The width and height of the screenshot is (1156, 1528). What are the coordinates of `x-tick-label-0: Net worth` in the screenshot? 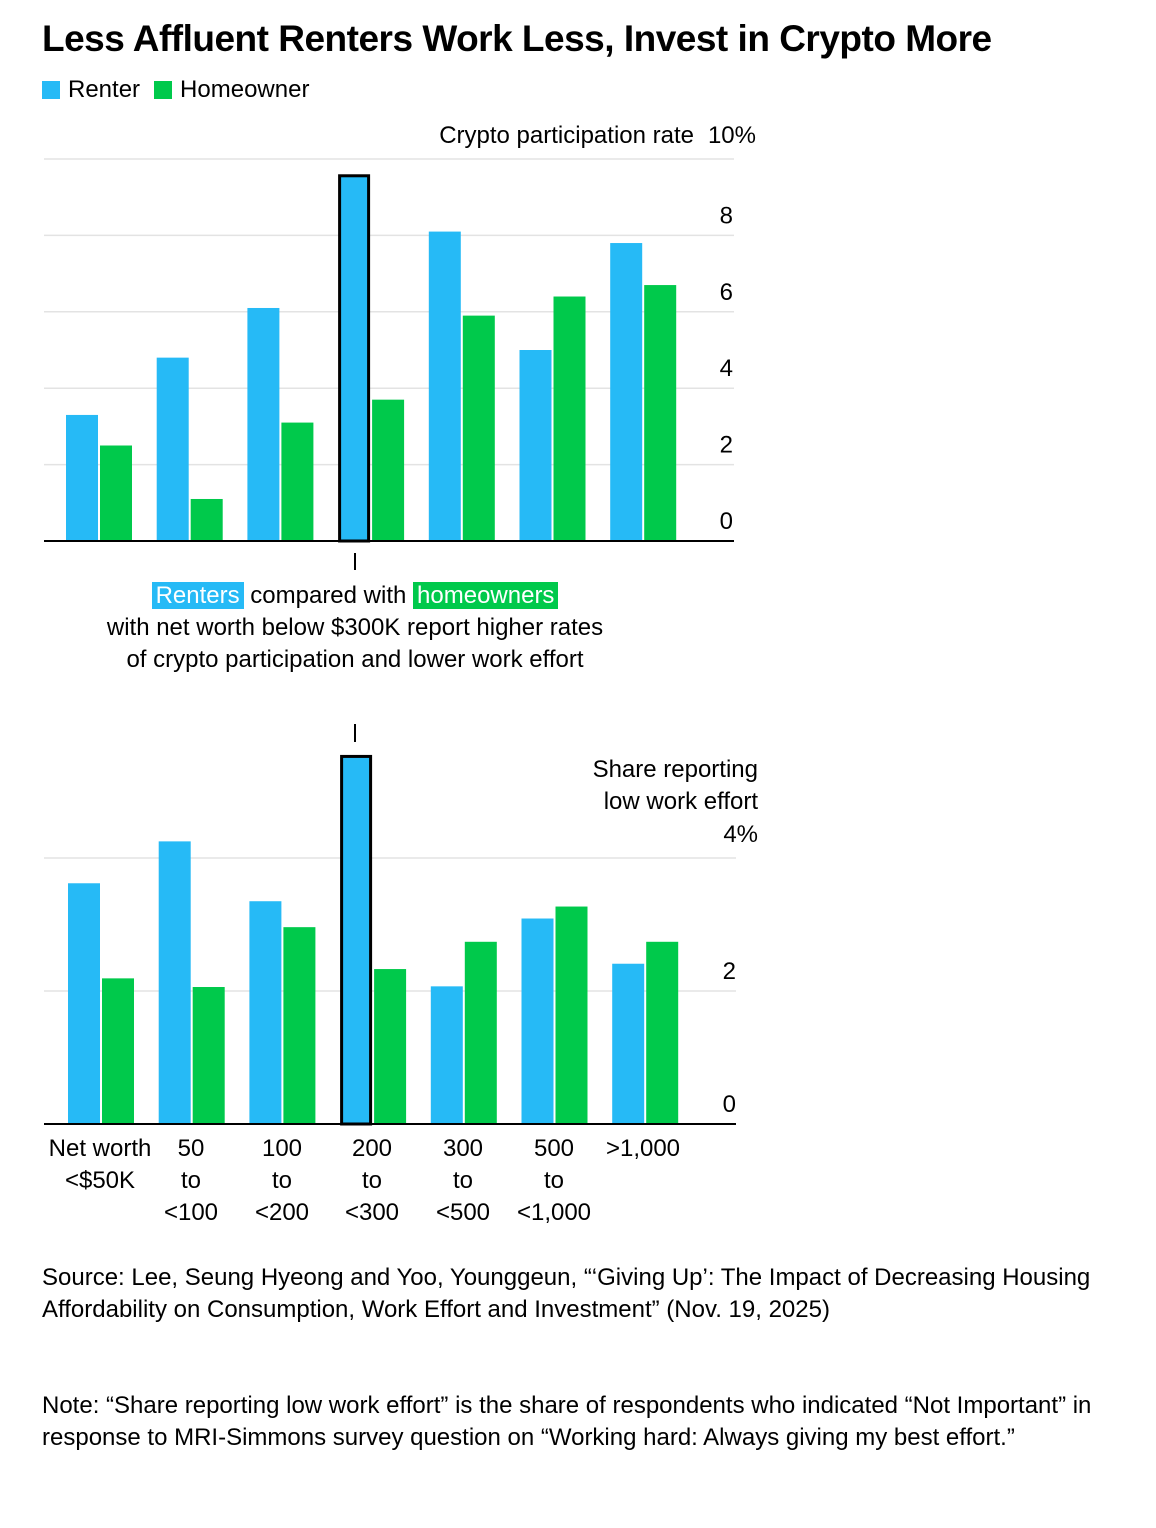 It's located at (100, 1148).